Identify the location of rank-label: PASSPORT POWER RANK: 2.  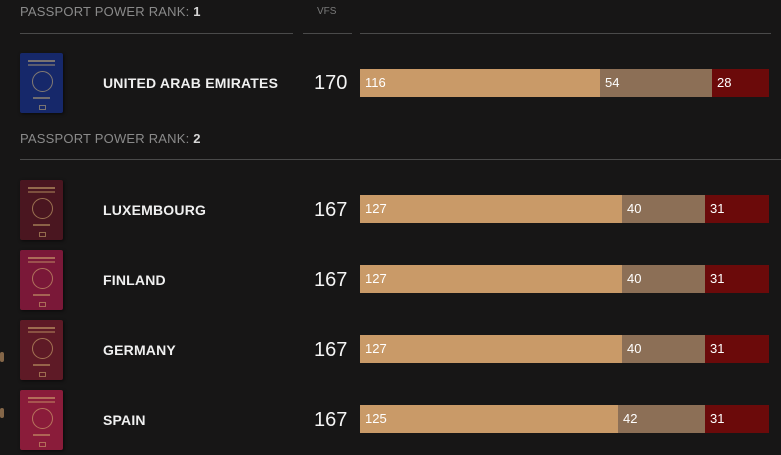
(110, 138).